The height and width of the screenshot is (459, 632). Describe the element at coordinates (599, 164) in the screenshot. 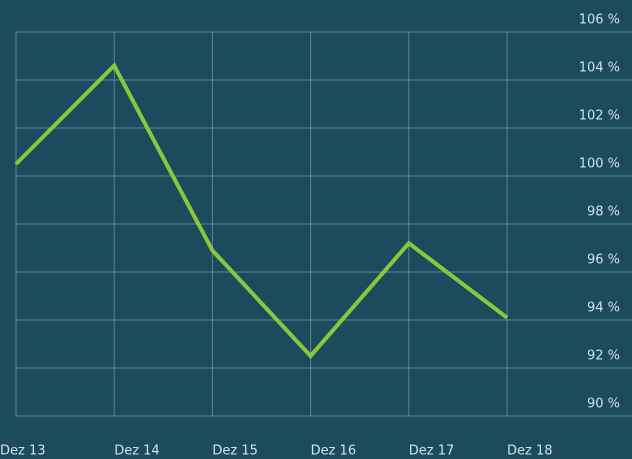

I see `y-tick-label: 100 %` at that location.